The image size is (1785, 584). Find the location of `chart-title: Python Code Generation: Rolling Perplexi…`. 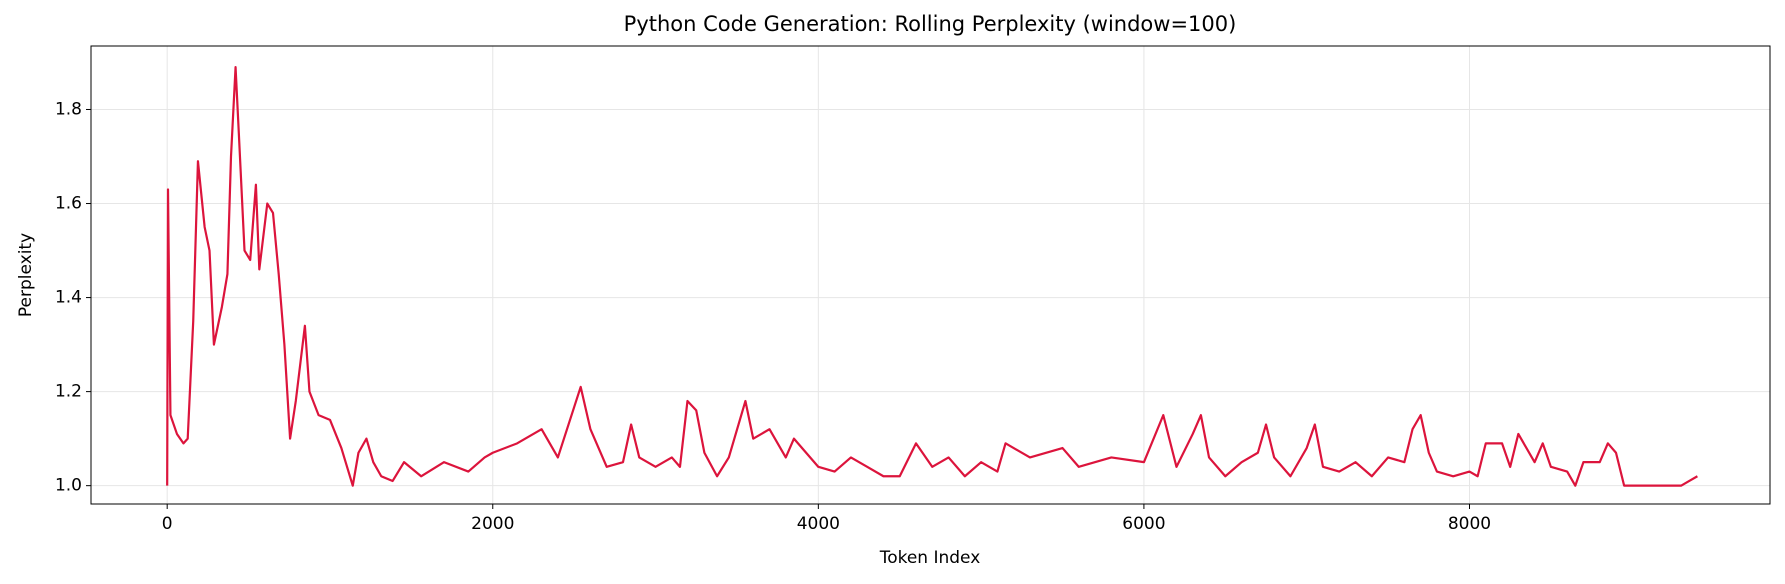

chart-title: Python Code Generation: Rolling Perplexi… is located at coordinates (930, 24).